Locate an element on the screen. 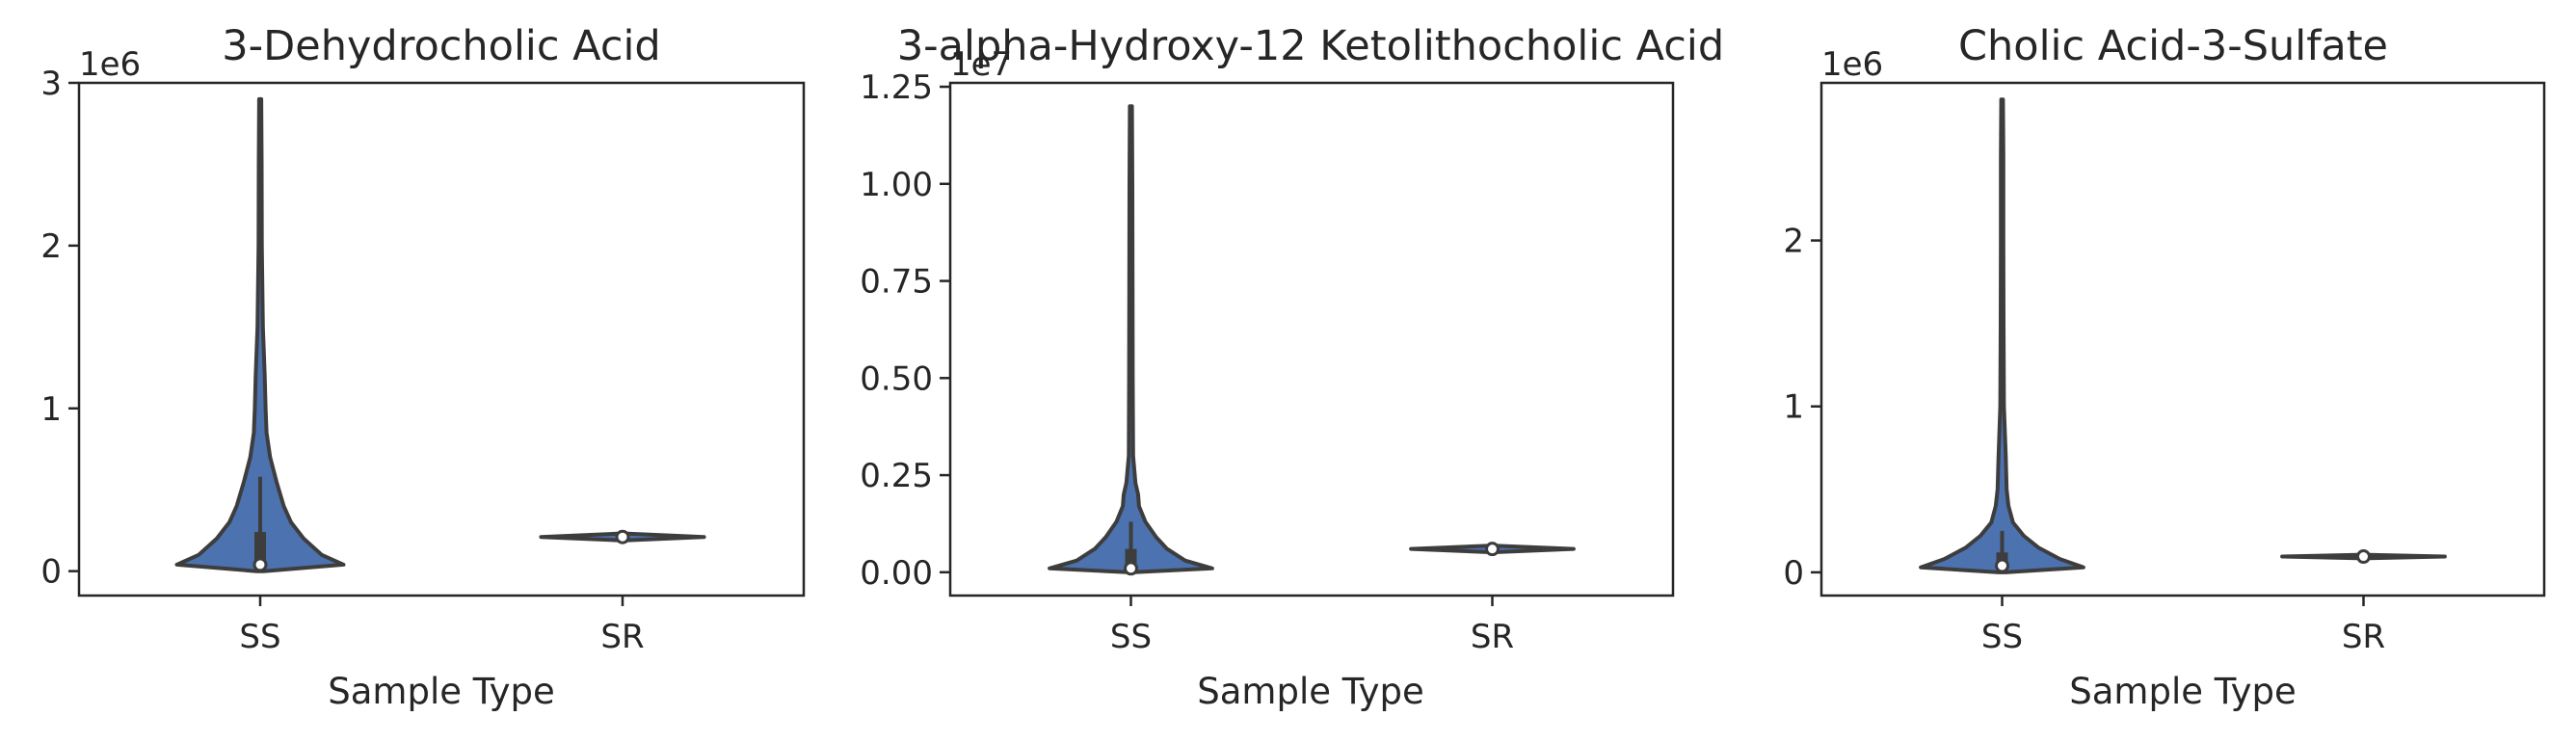  chart-title: 3-alpha-Hydroxy-12 Ketolithocholic Acid is located at coordinates (1311, 46).